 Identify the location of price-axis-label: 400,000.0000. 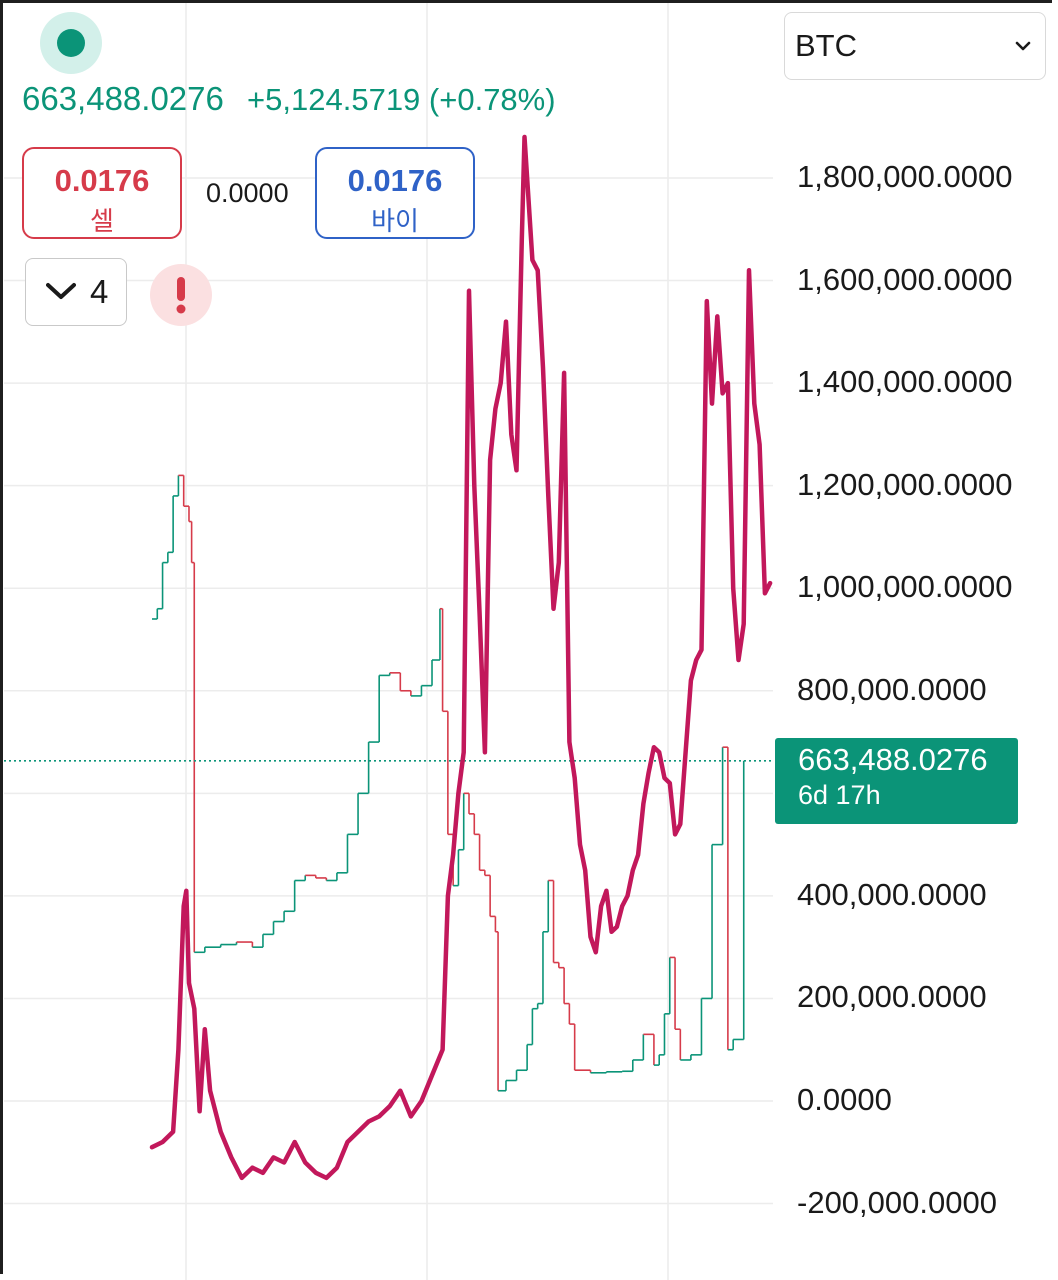
(892, 894).